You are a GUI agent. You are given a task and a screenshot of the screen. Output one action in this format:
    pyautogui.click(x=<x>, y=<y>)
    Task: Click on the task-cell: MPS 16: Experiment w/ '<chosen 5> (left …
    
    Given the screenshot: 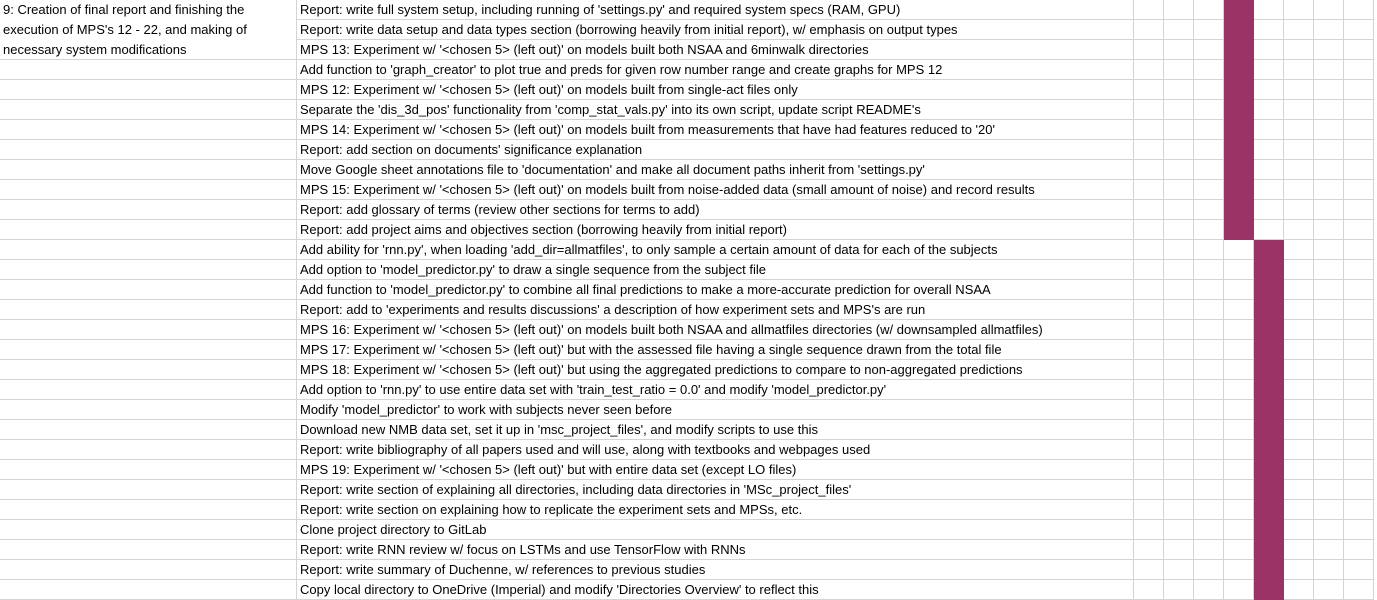 What is the action you would take?
    pyautogui.click(x=715, y=330)
    